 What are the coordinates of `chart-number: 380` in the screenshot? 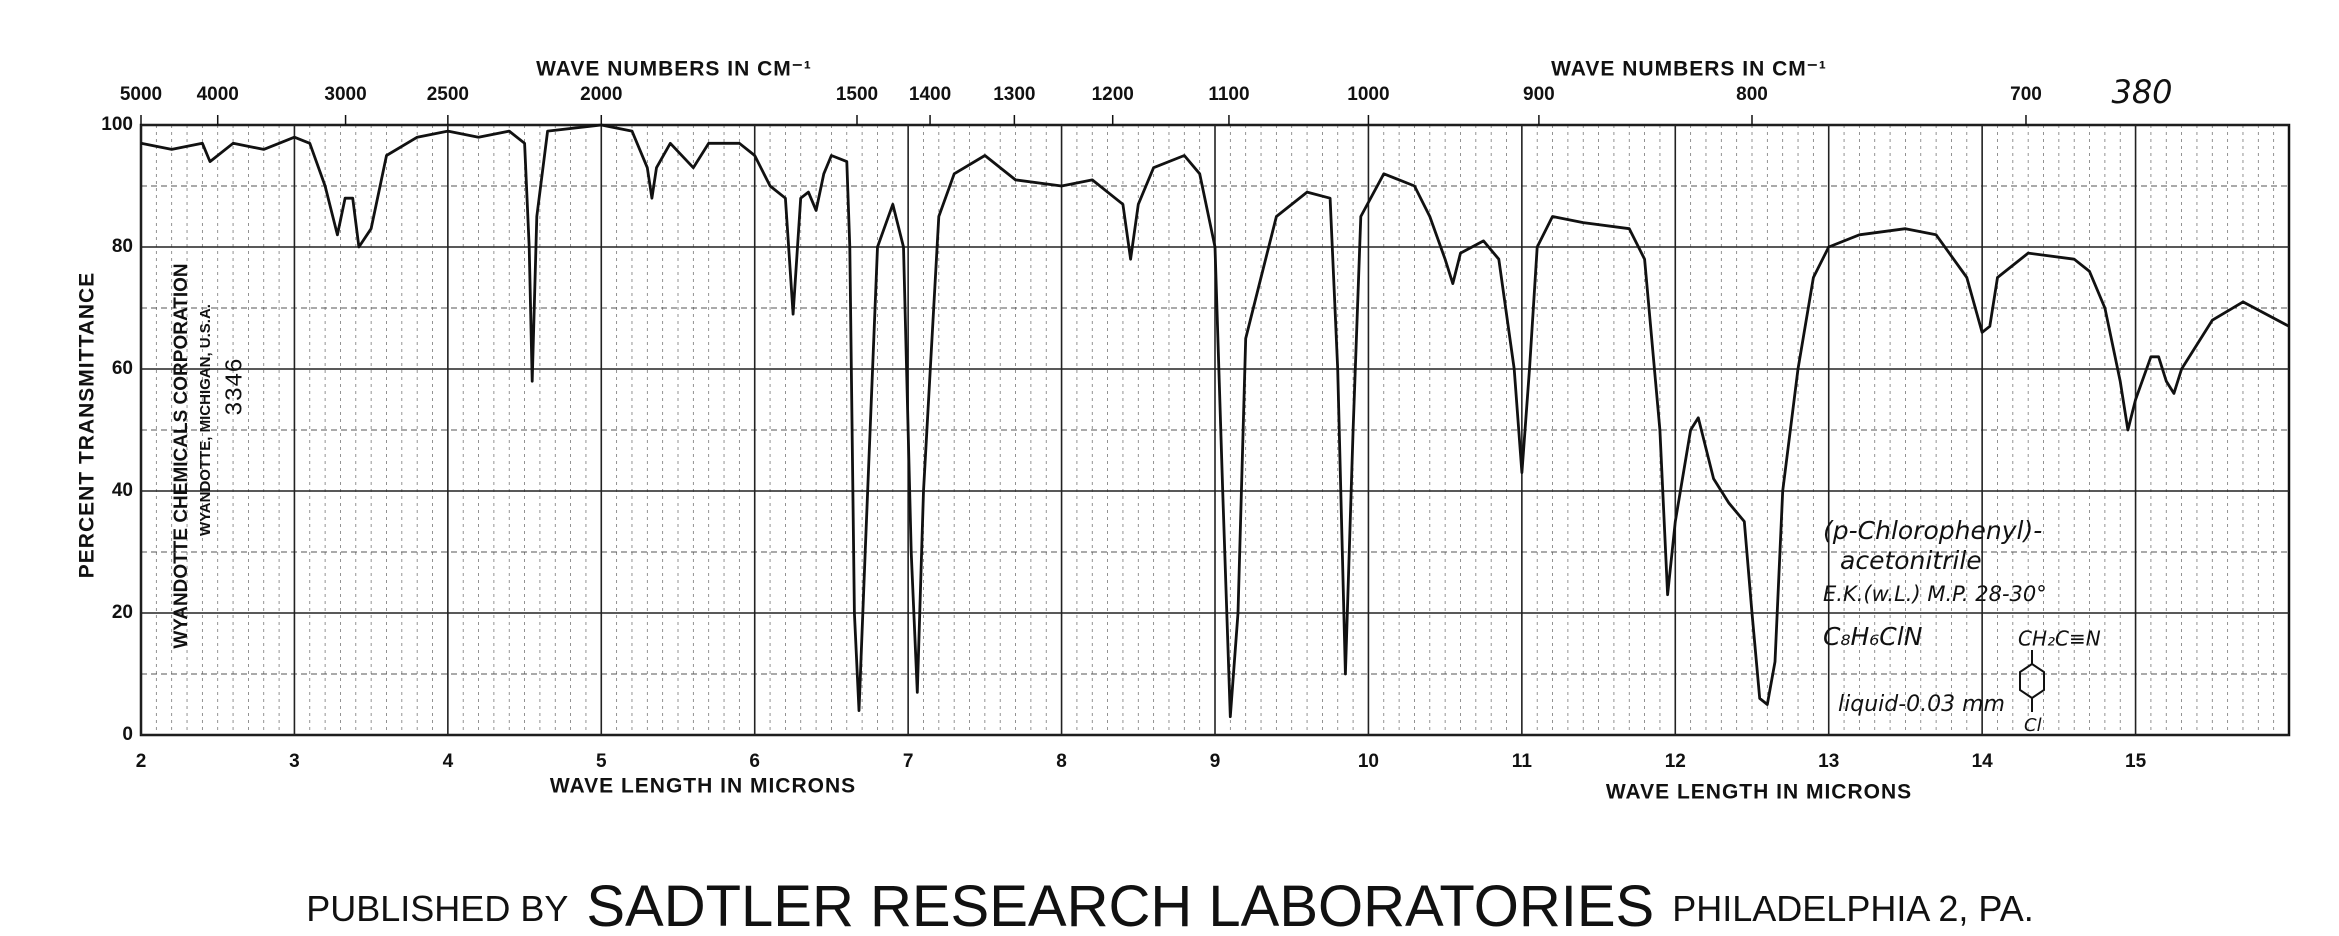 It's located at (2141, 92).